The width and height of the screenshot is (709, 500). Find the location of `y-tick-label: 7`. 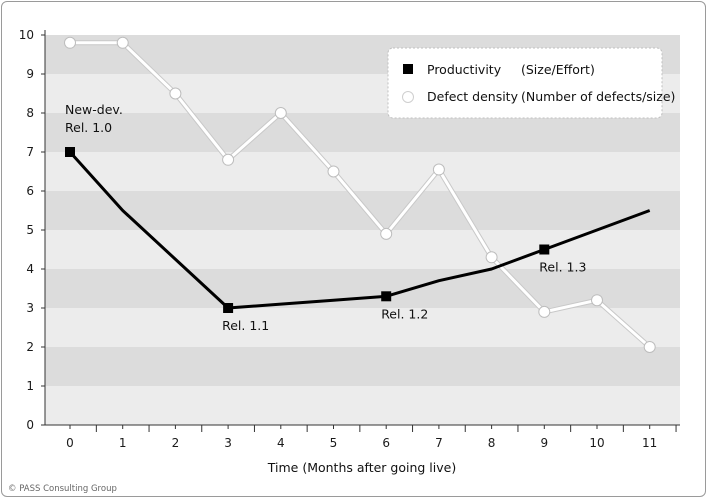

y-tick-label: 7 is located at coordinates (30, 152).